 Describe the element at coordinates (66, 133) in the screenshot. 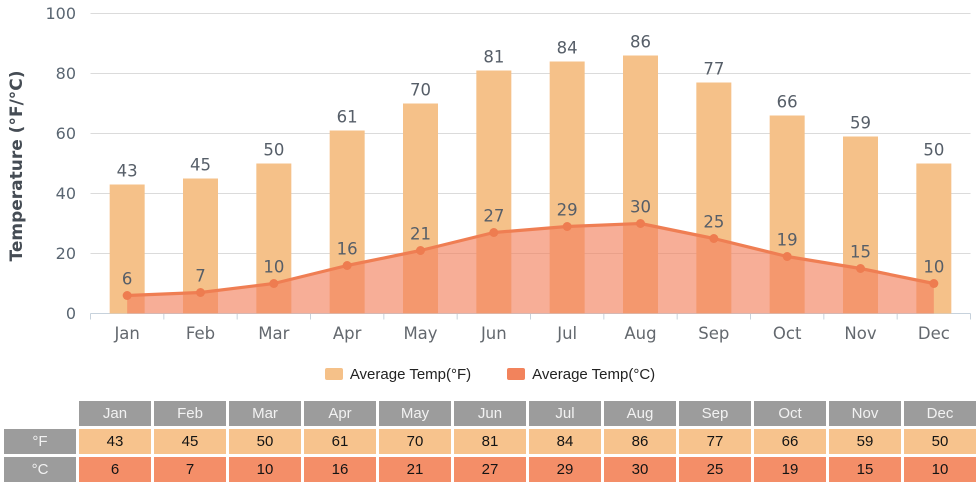

I see `svg-text: 60` at that location.